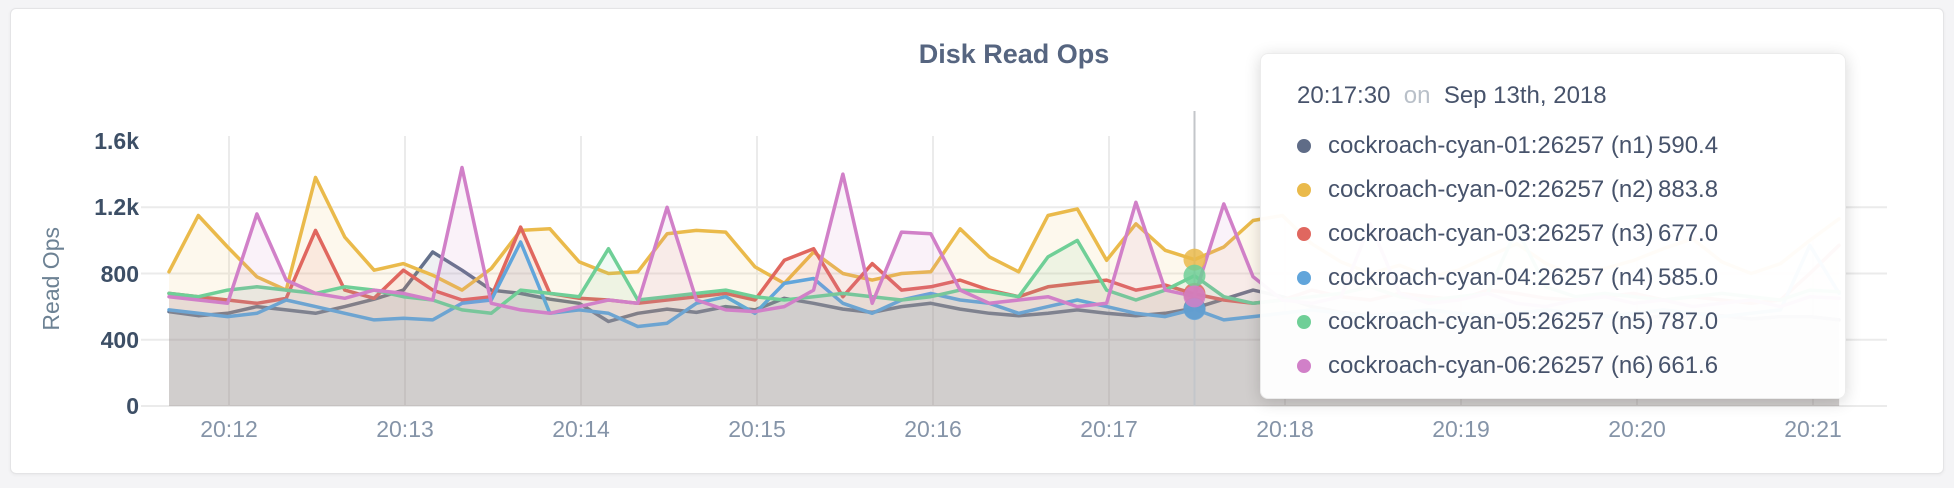  Describe the element at coordinates (1491, 277) in the screenshot. I see `tooltip-series-name: cockroach-cyan-04:26257 (n4)` at that location.